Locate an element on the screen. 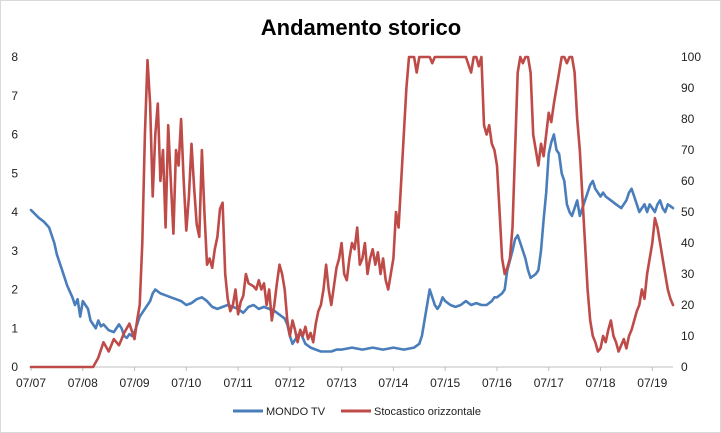 This screenshot has width=721, height=433. right-y-tick-label: 100 is located at coordinates (691, 57).